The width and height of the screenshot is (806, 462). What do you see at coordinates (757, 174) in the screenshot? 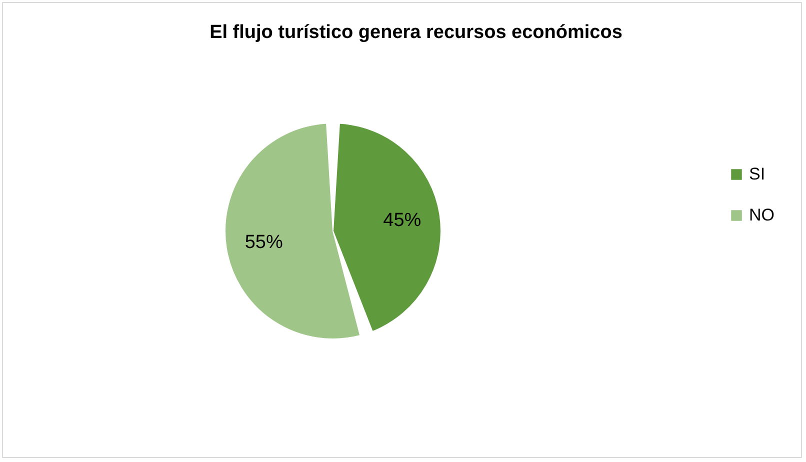
I see `legend-label: SI` at bounding box center [757, 174].